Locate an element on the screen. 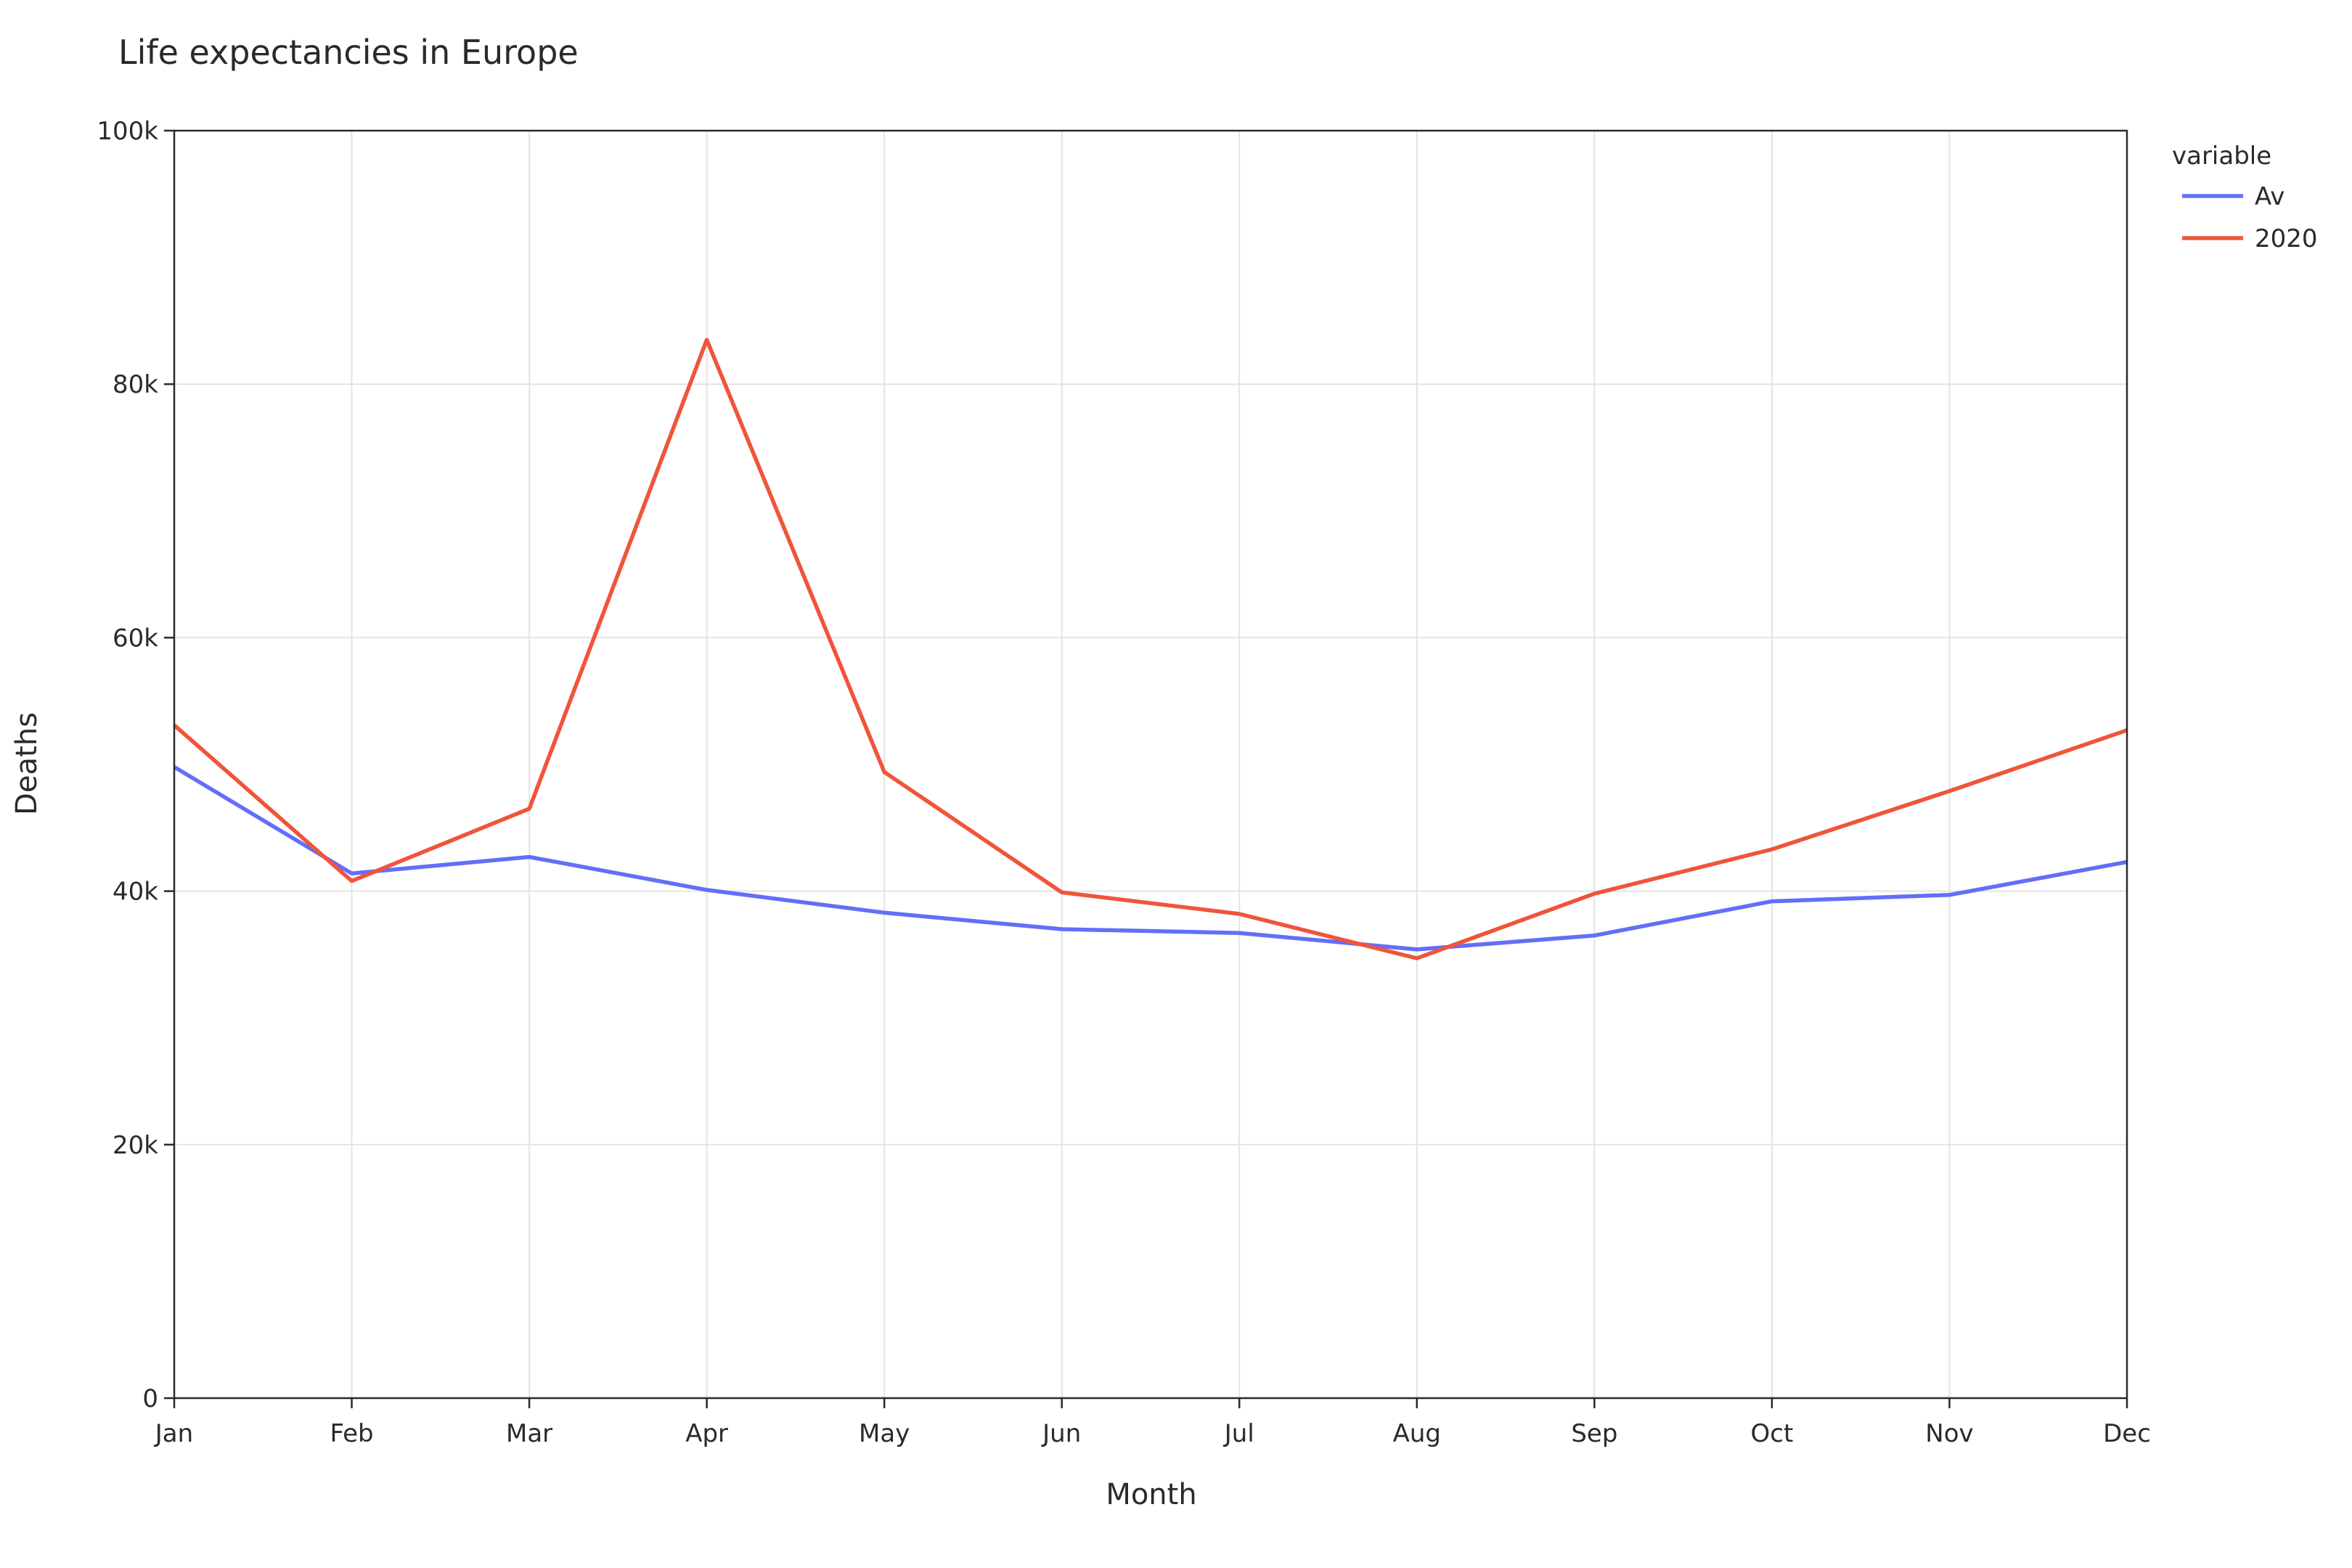 The width and height of the screenshot is (2352, 1568). x-tick-label: Jun is located at coordinates (1061, 1434).